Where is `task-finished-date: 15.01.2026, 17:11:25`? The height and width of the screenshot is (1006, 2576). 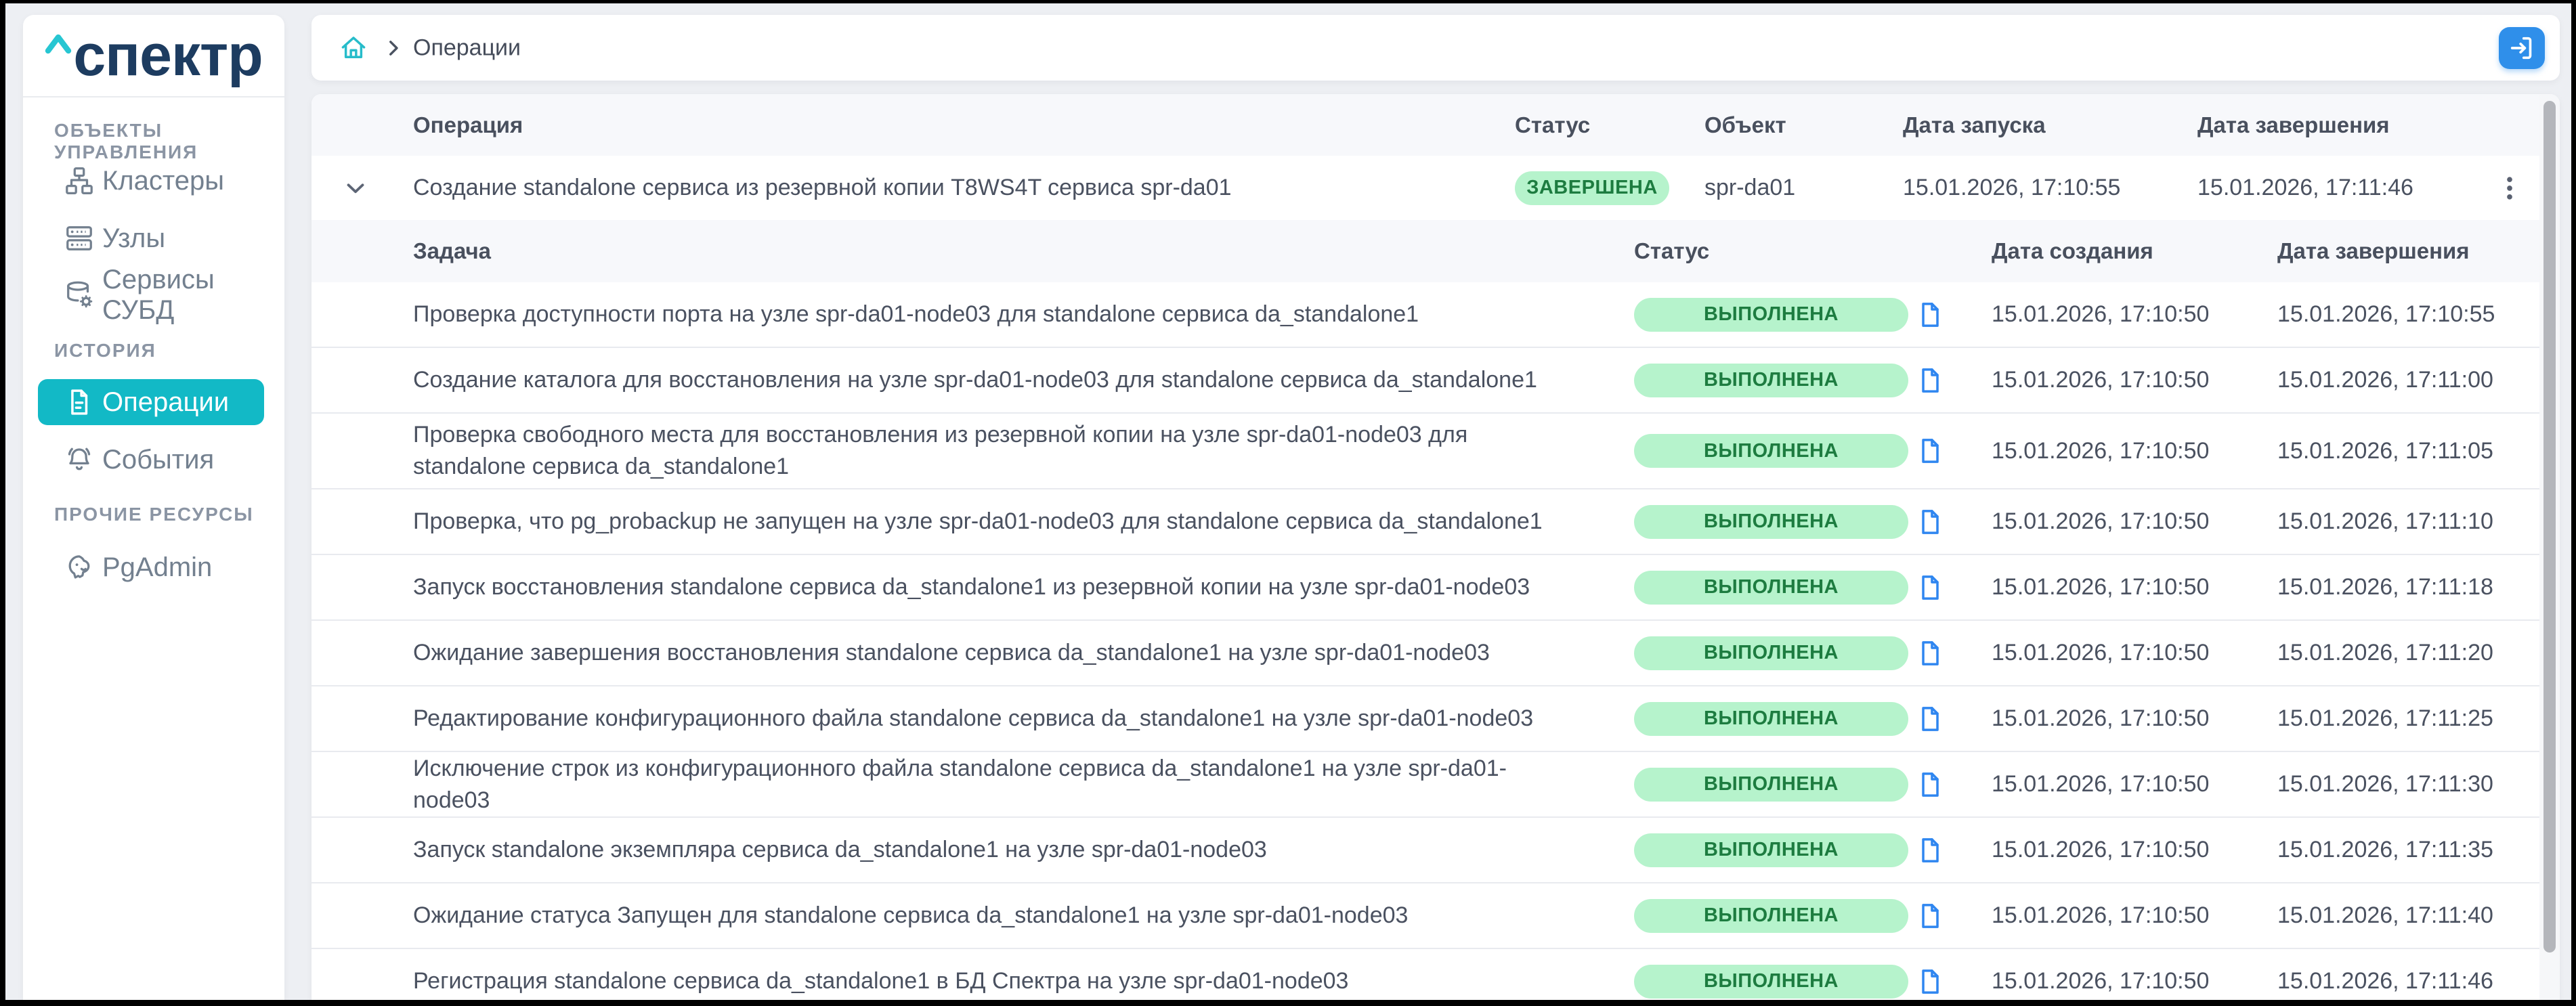 task-finished-date: 15.01.2026, 17:11:25 is located at coordinates (2385, 718).